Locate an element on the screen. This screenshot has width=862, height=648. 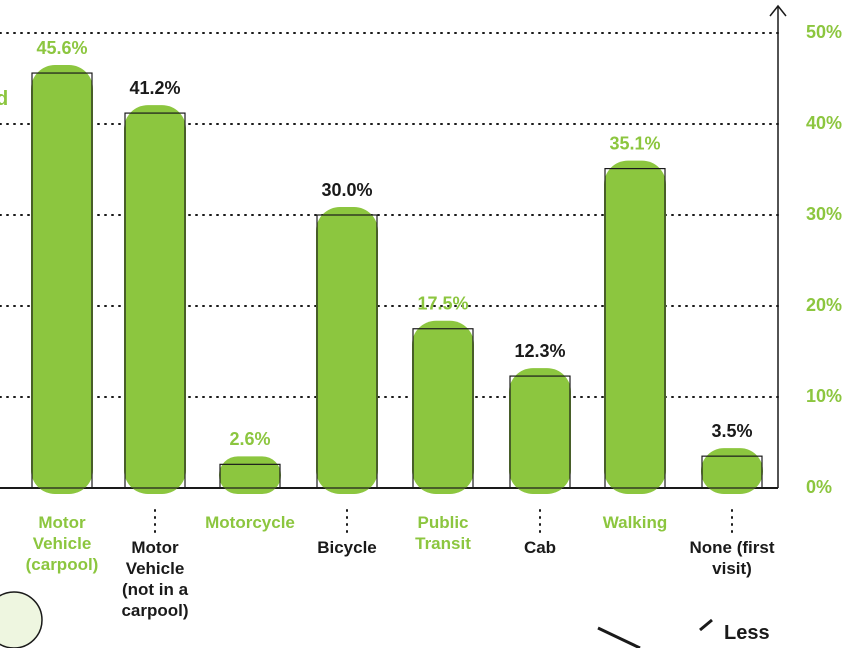
y-tick-label: 0% is located at coordinates (819, 487).